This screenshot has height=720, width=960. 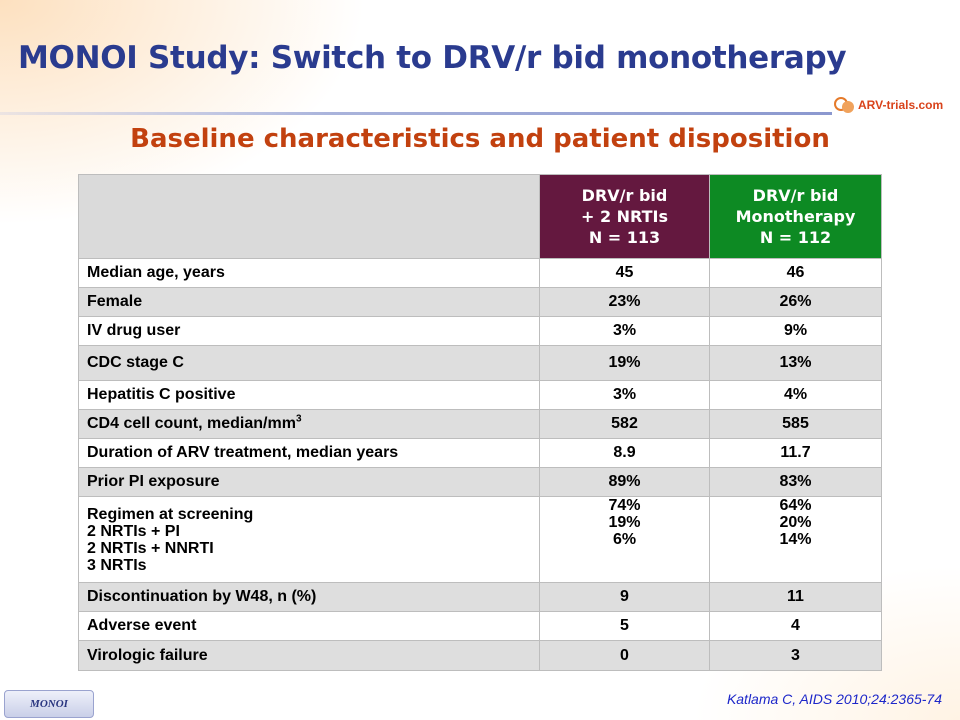 What do you see at coordinates (795, 237) in the screenshot?
I see `column-header-line: N = 112` at bounding box center [795, 237].